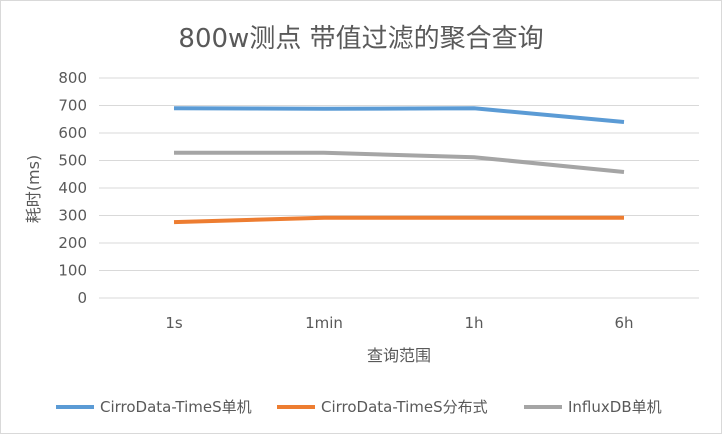 The height and width of the screenshot is (434, 722). What do you see at coordinates (623, 323) in the screenshot?
I see `x-tick-label: 6h` at bounding box center [623, 323].